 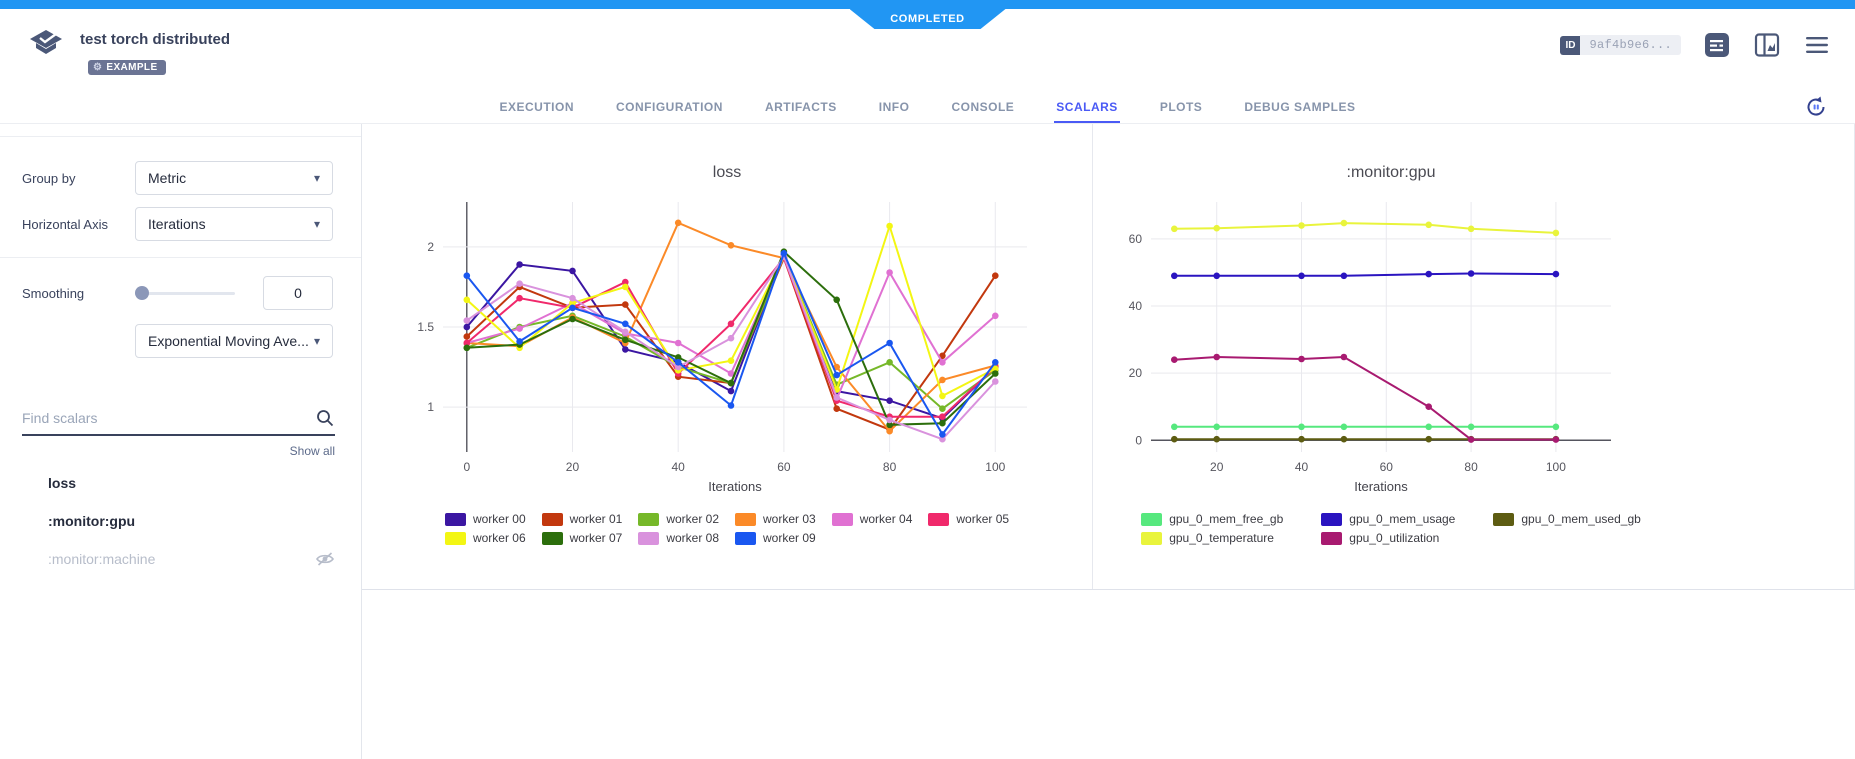 What do you see at coordinates (142, 293) in the screenshot?
I see `slider-thumb` at bounding box center [142, 293].